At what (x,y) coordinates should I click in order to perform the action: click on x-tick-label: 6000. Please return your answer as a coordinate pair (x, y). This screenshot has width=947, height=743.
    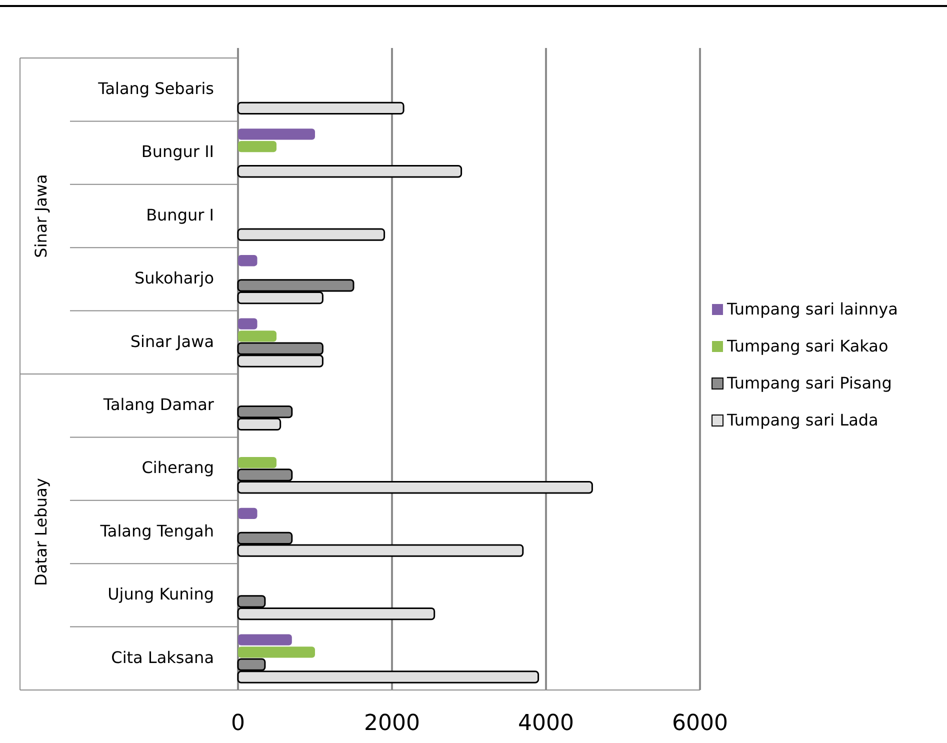
    Looking at the image, I should click on (700, 723).